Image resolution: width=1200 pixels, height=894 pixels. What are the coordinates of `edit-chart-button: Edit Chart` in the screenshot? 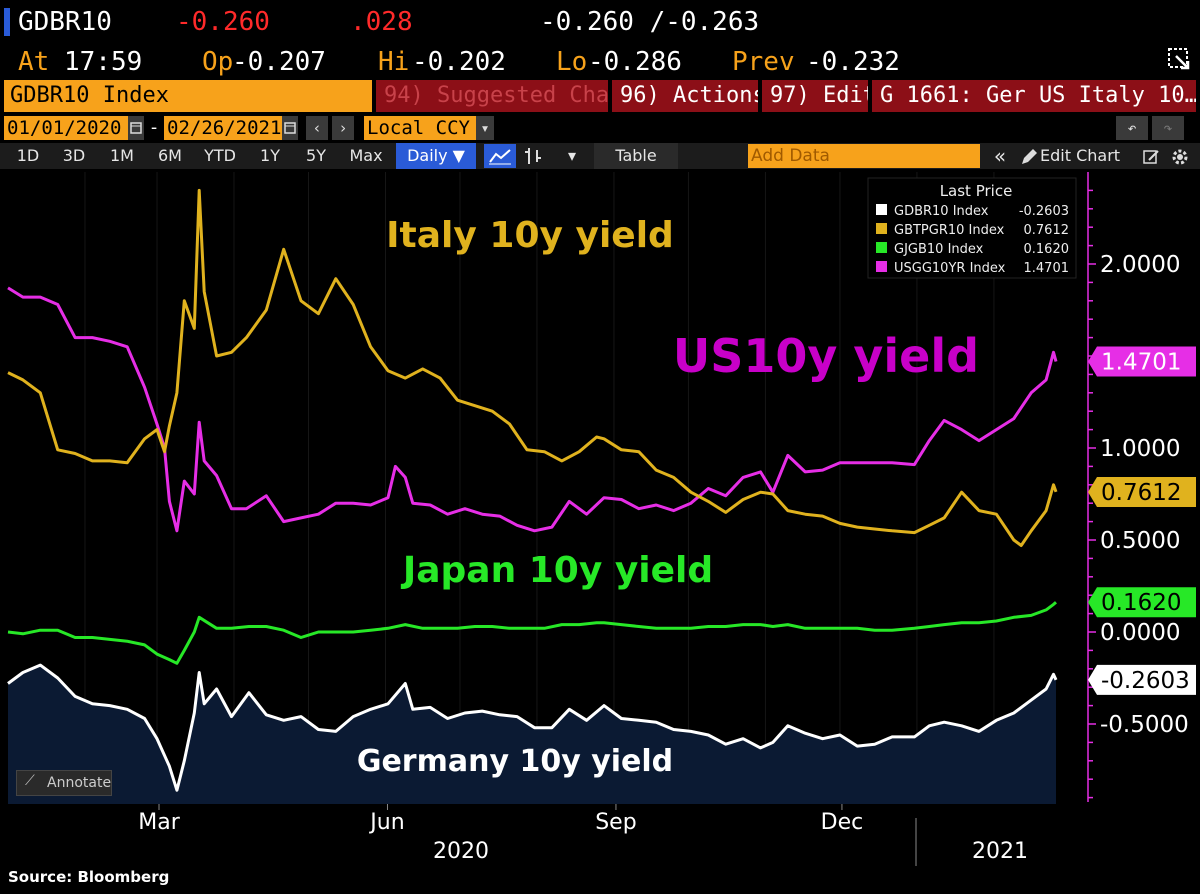 It's located at (1080, 155).